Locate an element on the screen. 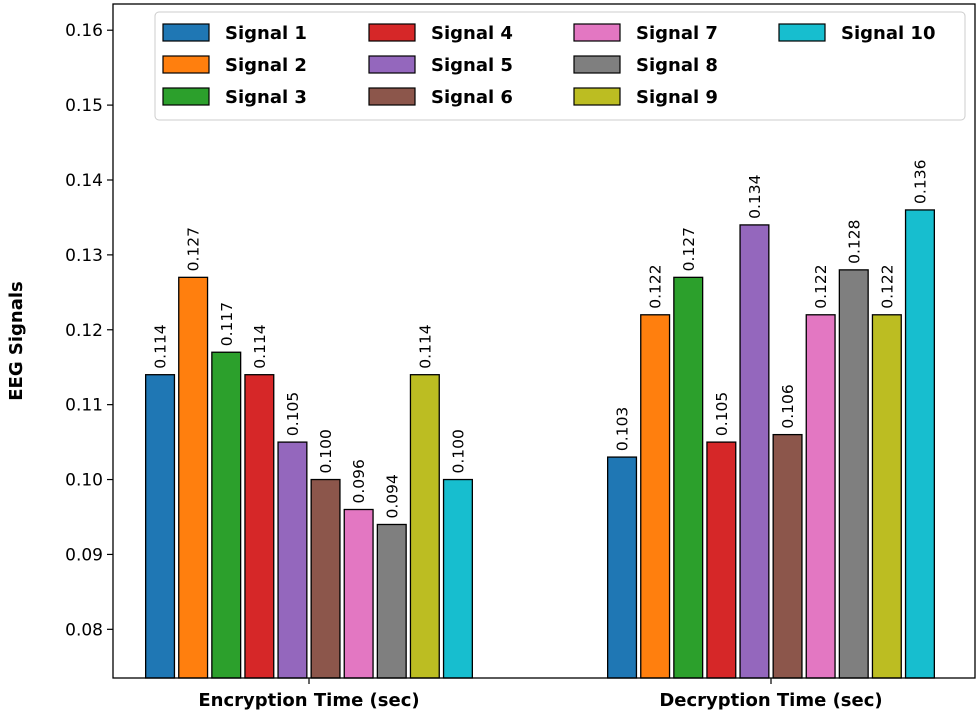 The image size is (980, 717). y-axis: 0.08 0.09 0.10 0.11 0.12 0.13 0.14 0.15 0.16 is located at coordinates (89, 330).